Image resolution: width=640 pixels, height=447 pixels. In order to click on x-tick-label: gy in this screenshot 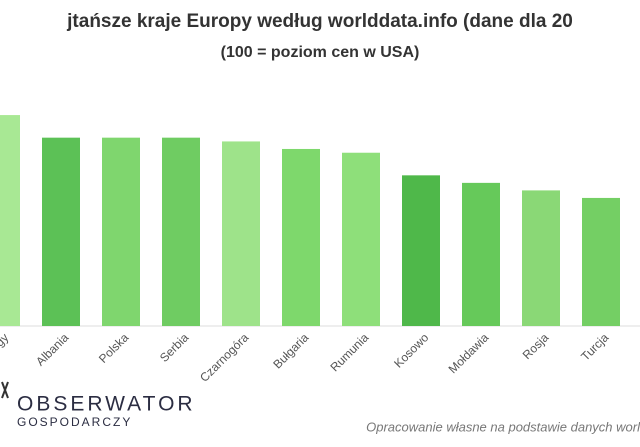, I will do `click(5, 339)`.